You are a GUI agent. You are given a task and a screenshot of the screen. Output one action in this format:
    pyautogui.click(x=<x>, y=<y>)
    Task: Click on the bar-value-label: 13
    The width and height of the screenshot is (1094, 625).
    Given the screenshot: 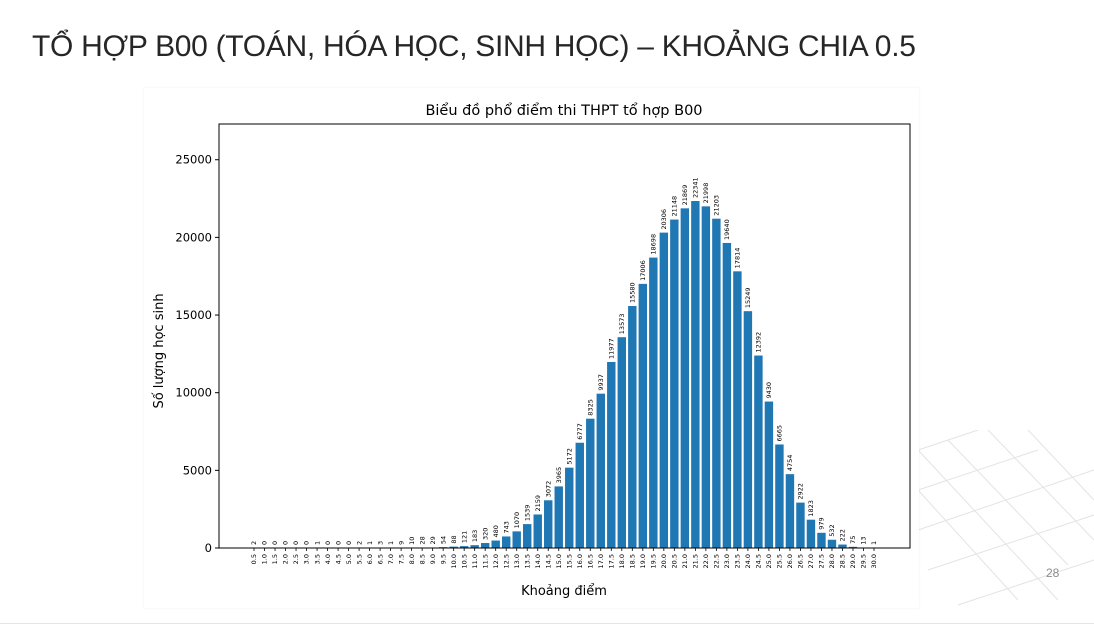 What is the action you would take?
    pyautogui.click(x=864, y=541)
    